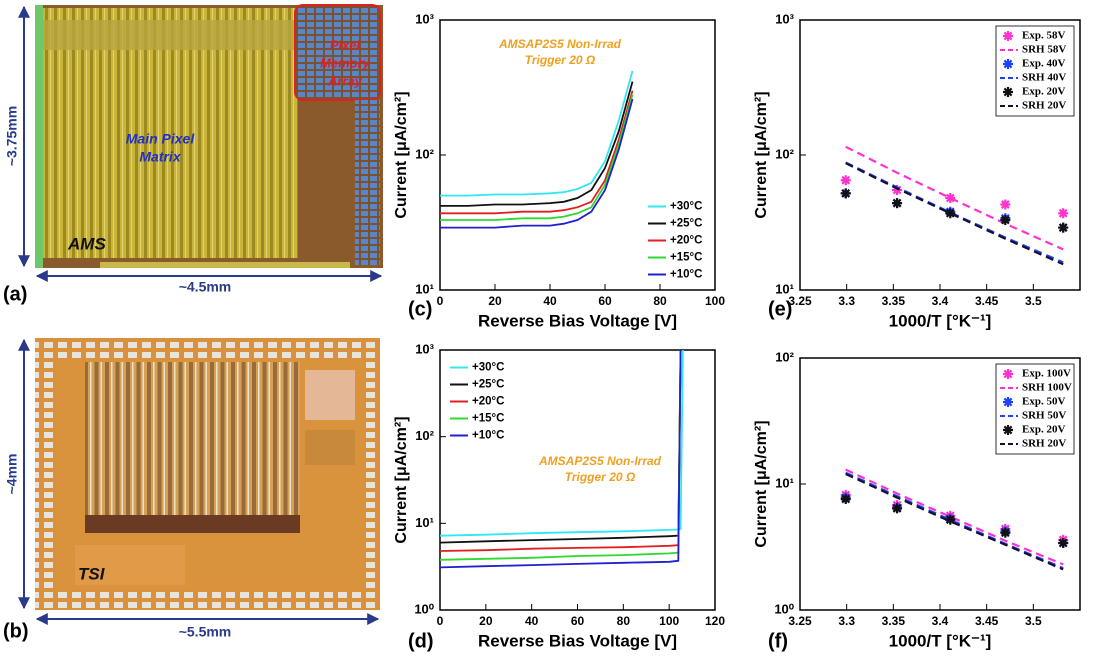 This screenshot has height=660, width=1111. Describe the element at coordinates (192, 524) in the screenshot. I see `readout-row` at that location.